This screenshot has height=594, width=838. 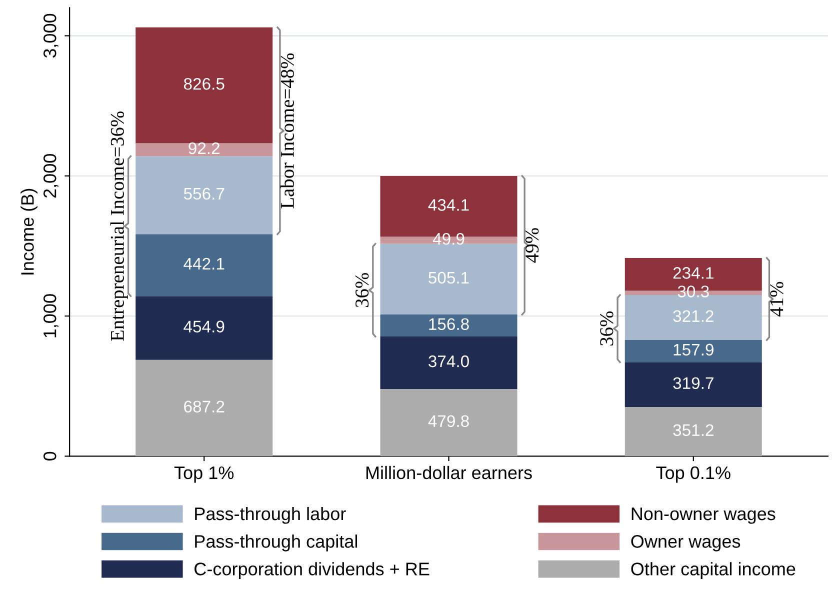 What do you see at coordinates (713, 570) in the screenshot?
I see `legend-label: Other capital income` at bounding box center [713, 570].